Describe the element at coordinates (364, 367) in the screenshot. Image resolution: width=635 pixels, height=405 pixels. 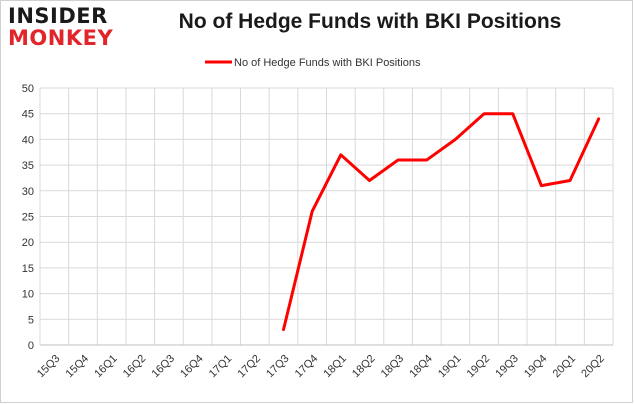
I see `x-tick-label: 18Q2` at that location.